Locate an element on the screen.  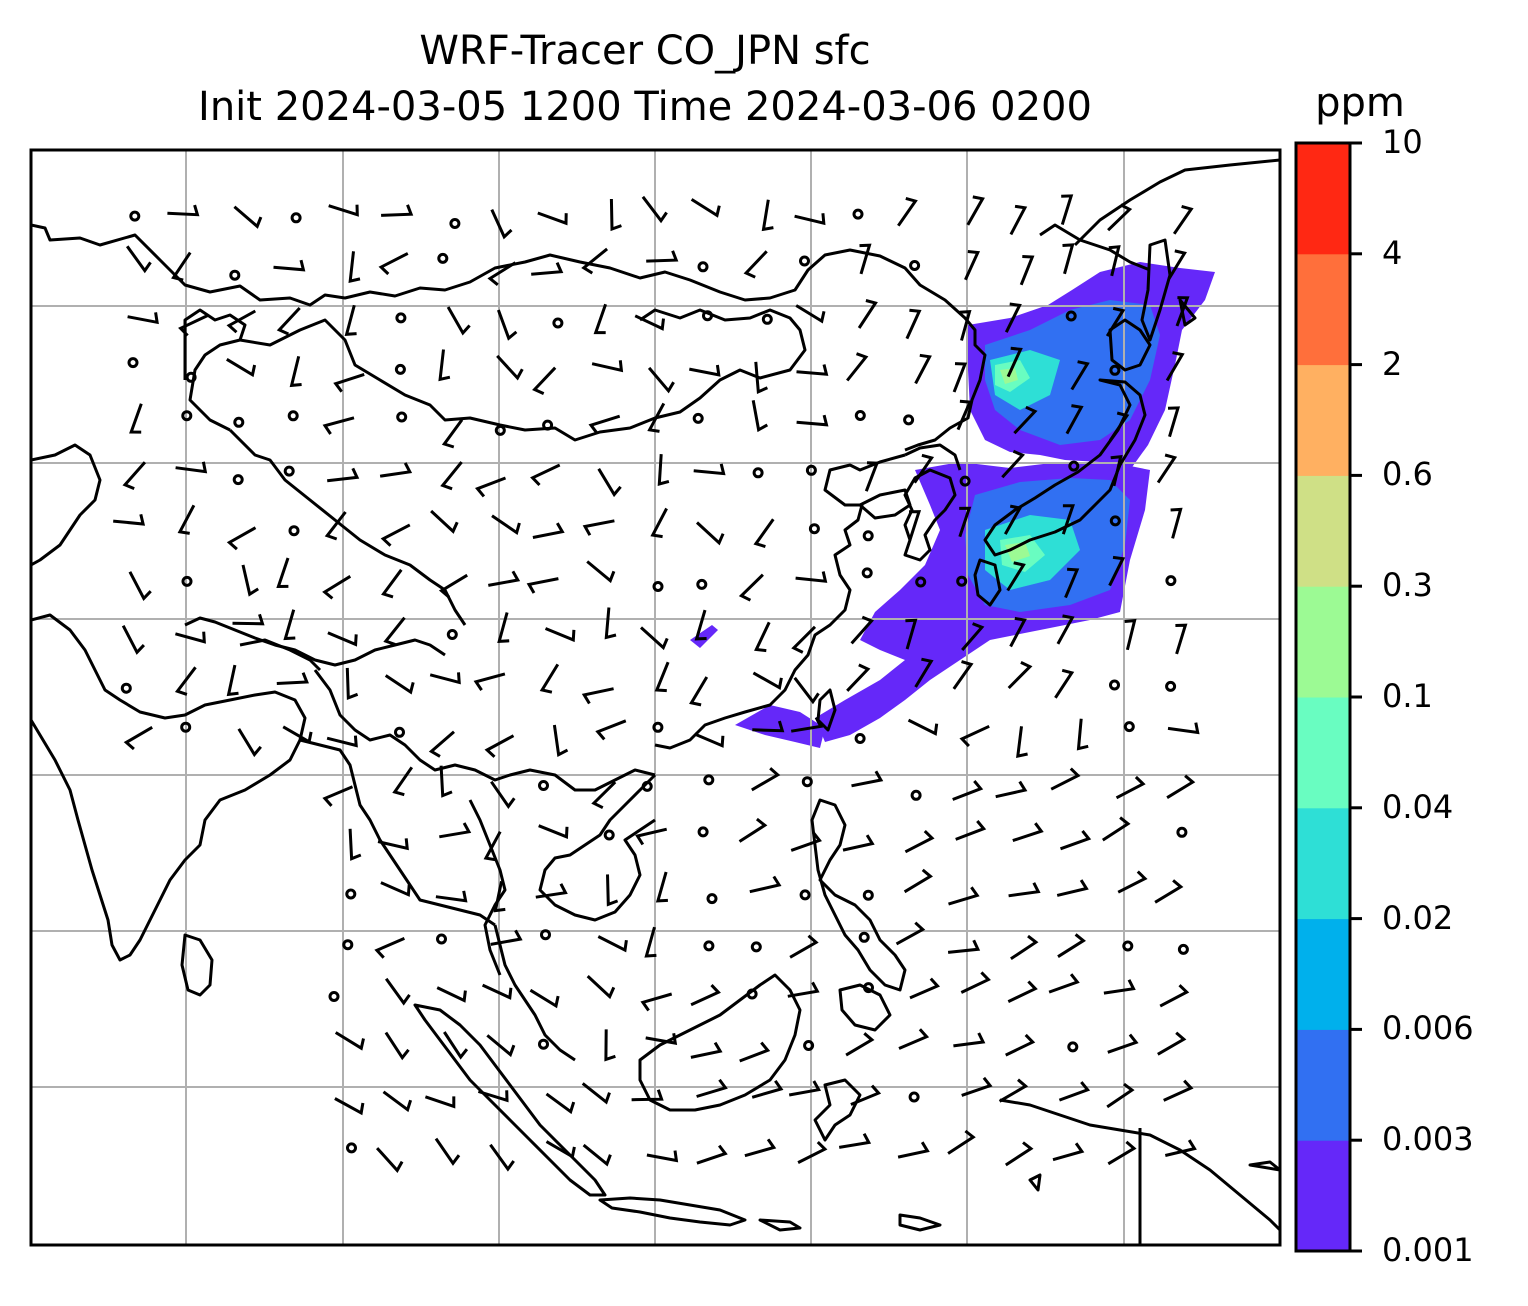
coast-china-yellow-sea is located at coordinates (933, 457).